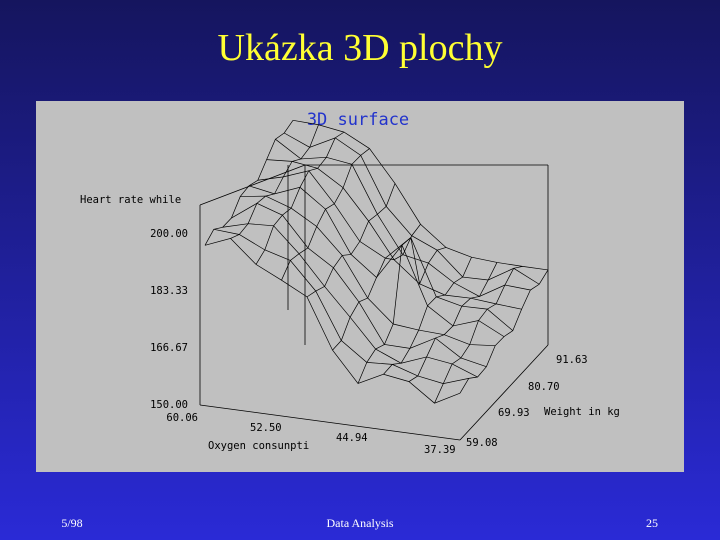  I want to click on footer-date: 5/98, so click(71, 523).